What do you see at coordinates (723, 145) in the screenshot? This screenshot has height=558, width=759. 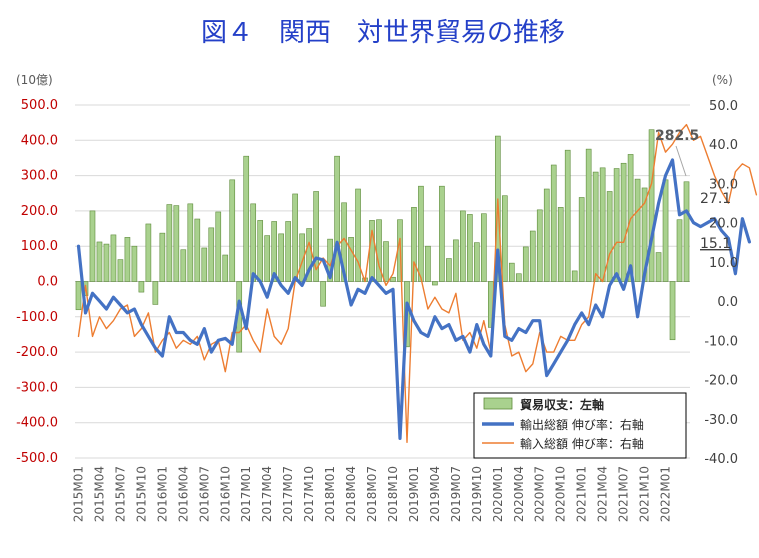 I see `right-tick-label: 40.0` at bounding box center [723, 145].